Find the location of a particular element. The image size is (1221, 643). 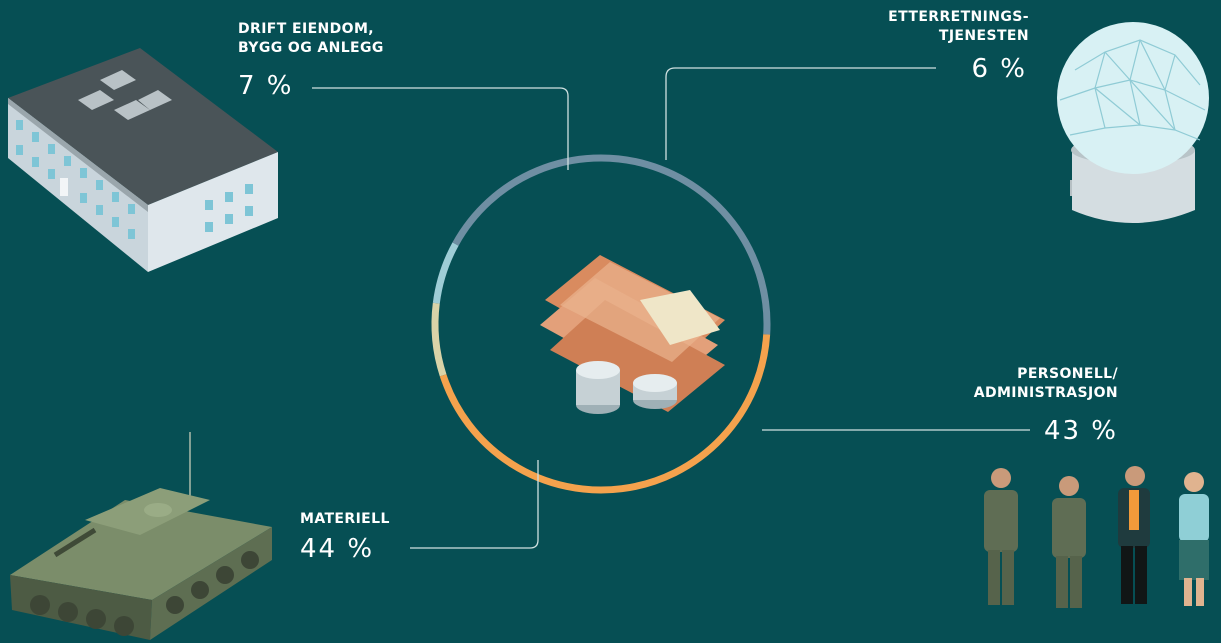

leader-line-materiell is located at coordinates (474, 504).